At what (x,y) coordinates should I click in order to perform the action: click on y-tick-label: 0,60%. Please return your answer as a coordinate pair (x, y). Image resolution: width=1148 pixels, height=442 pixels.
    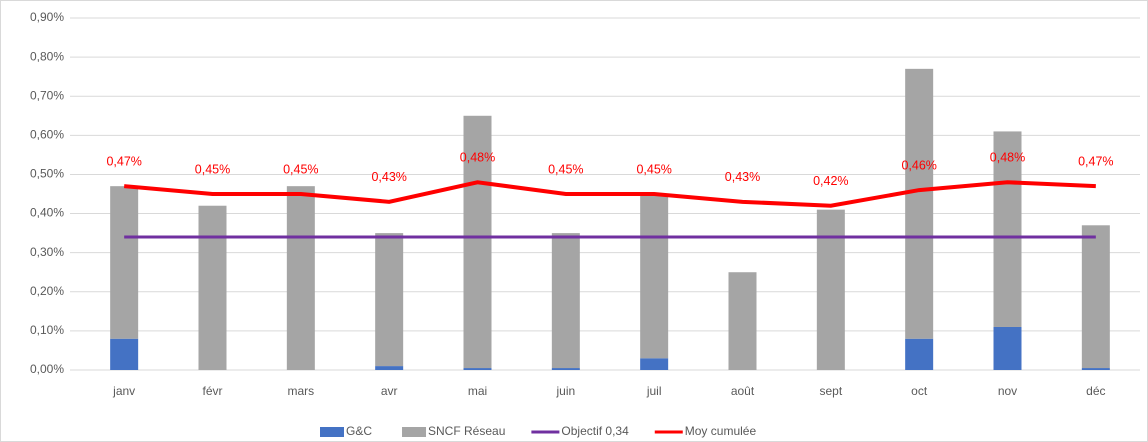
    Looking at the image, I should click on (47, 135).